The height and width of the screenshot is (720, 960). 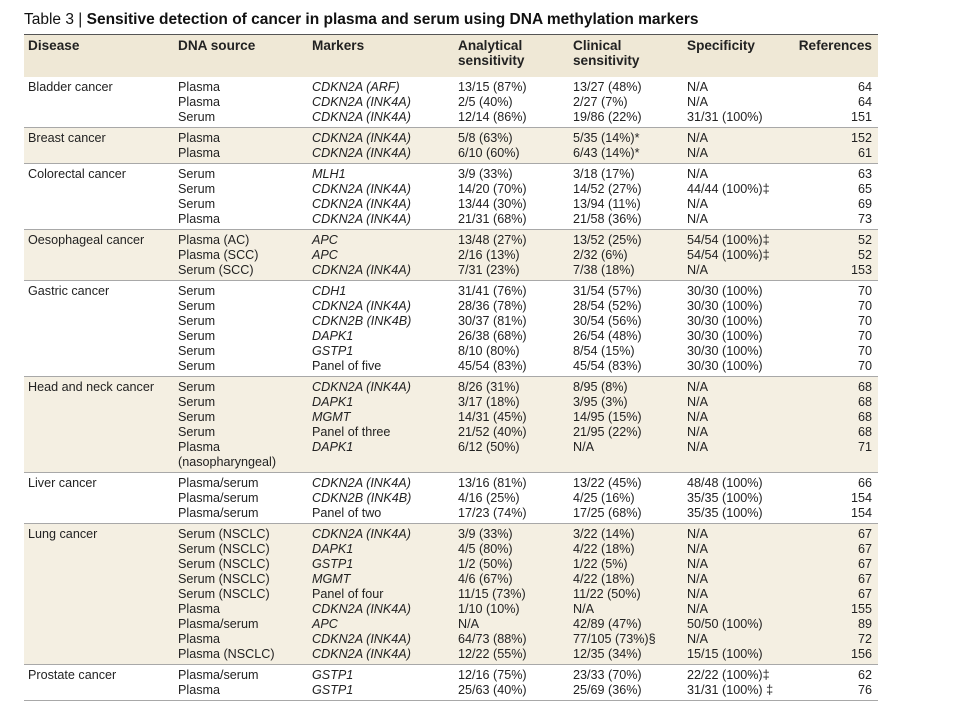 I want to click on dna-source: Plasma, so click(x=199, y=153).